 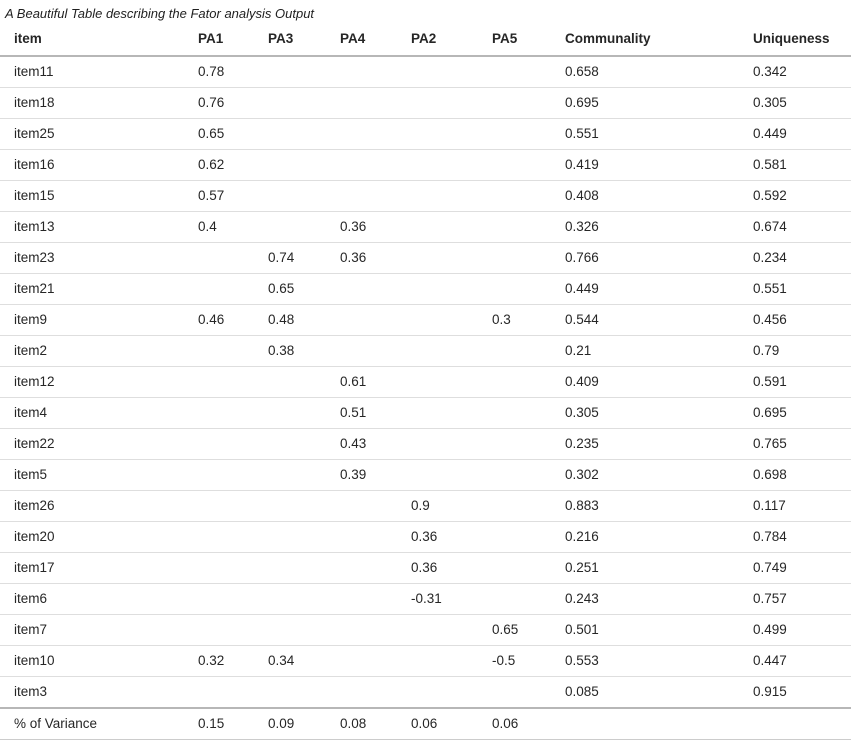 I want to click on cell-communality: 0.305, so click(x=582, y=412).